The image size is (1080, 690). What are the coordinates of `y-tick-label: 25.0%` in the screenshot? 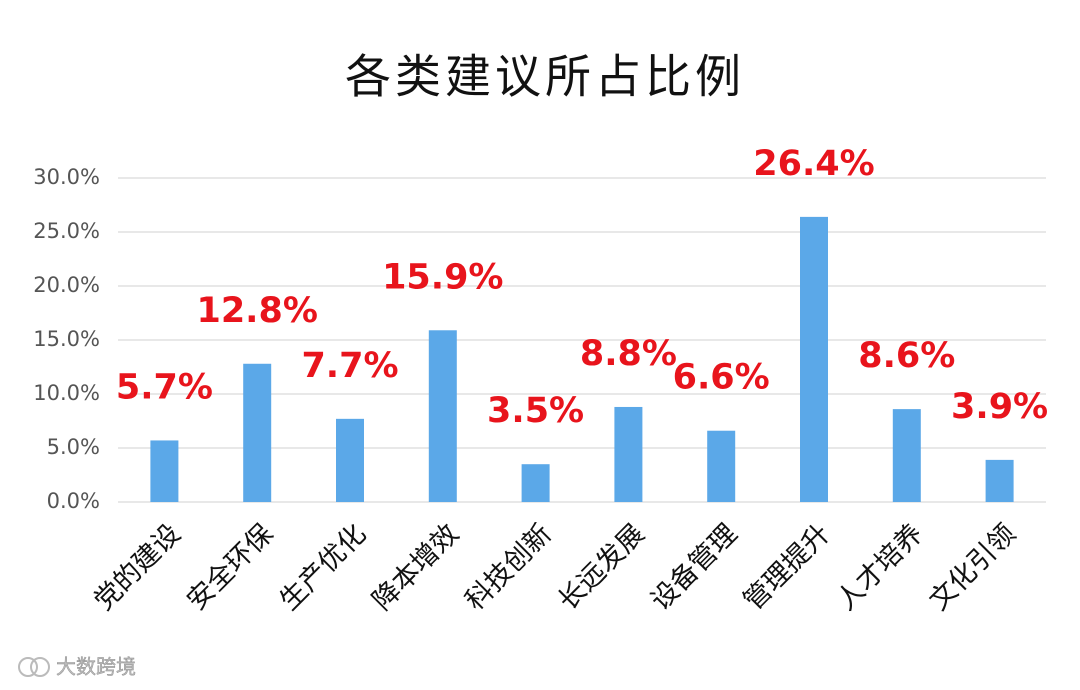 It's located at (66, 231).